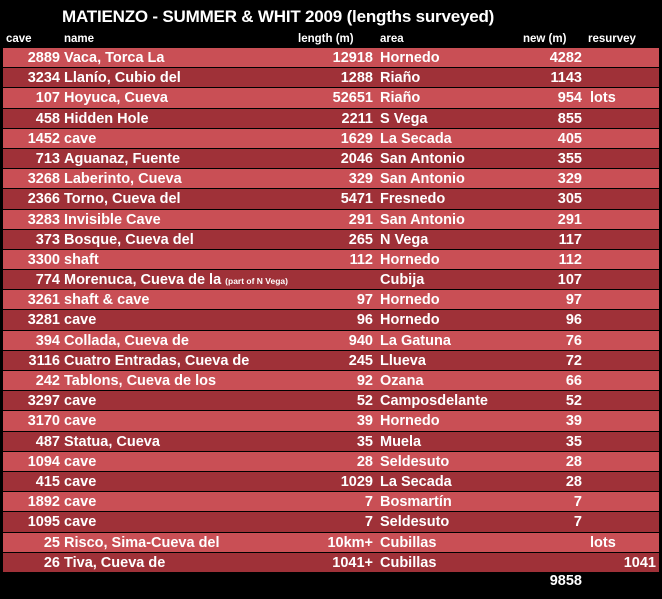  Describe the element at coordinates (331, 461) in the screenshot. I see `table-row: 1094 cave 28 Seldesuto 28` at that location.